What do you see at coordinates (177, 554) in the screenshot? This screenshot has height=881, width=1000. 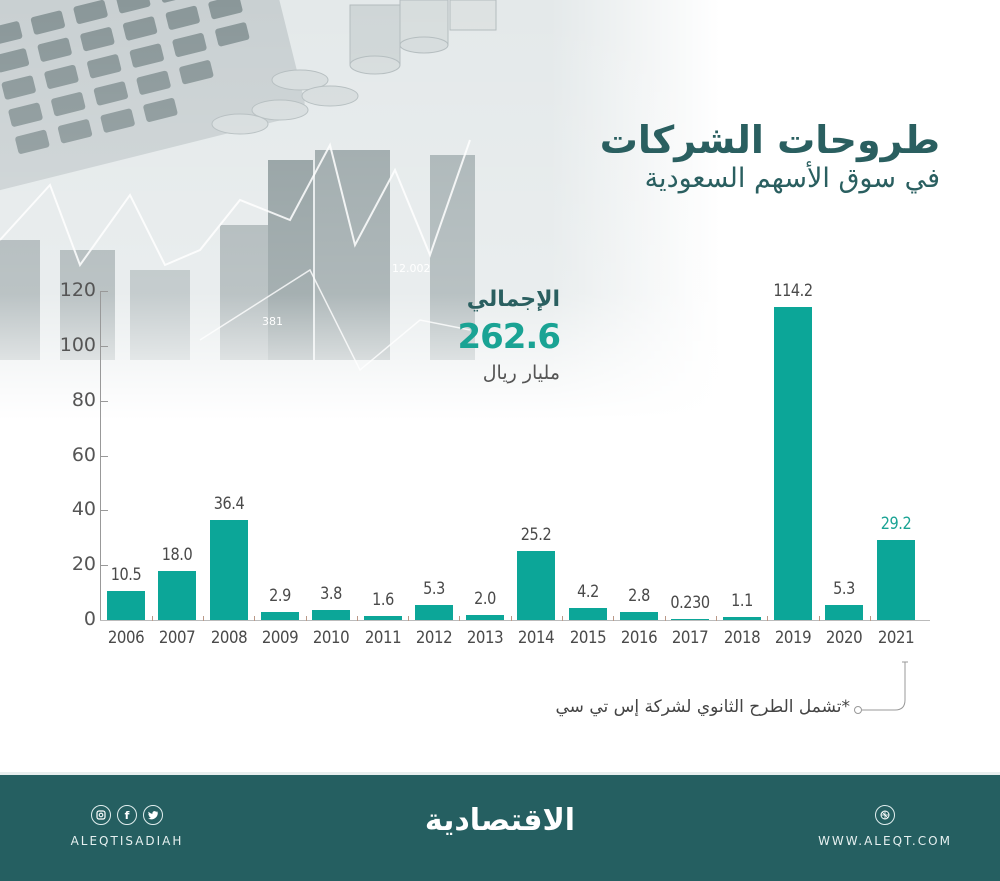 I see `bar-value-label: 18.0` at bounding box center [177, 554].